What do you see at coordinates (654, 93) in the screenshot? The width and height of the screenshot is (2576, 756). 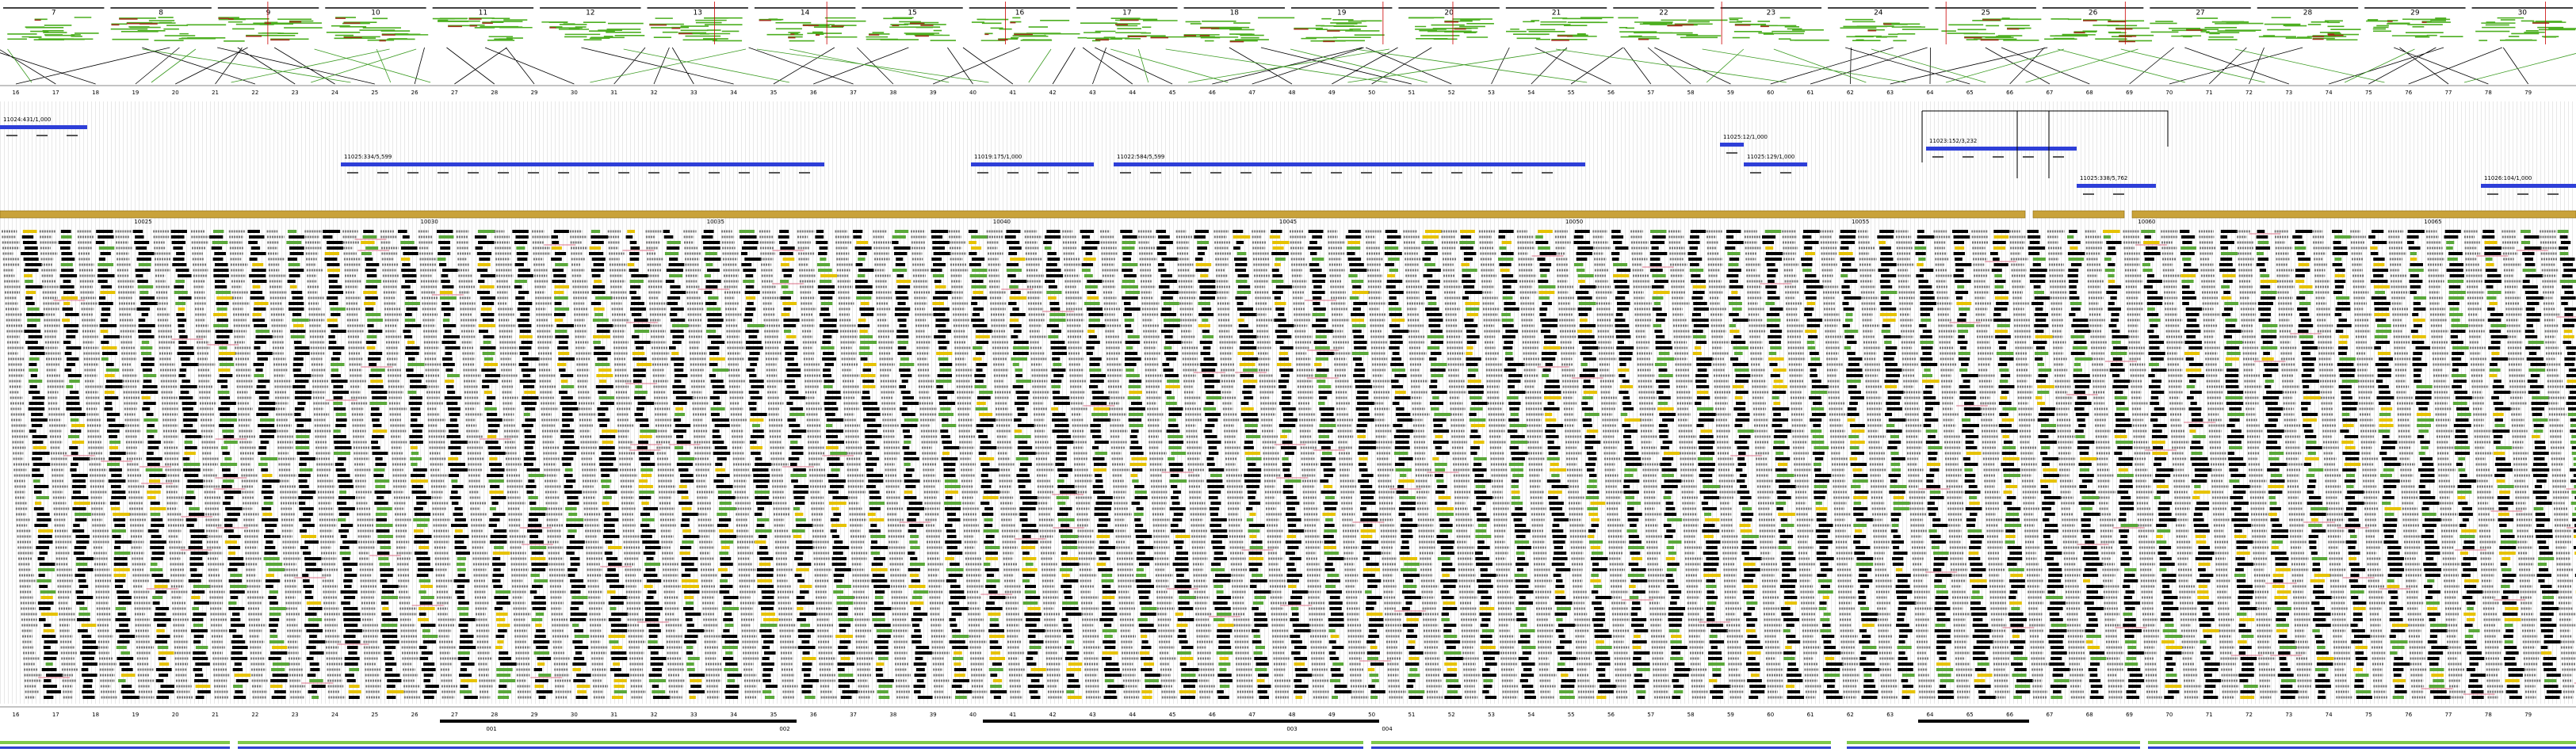 I see `ruler-label: 32` at bounding box center [654, 93].